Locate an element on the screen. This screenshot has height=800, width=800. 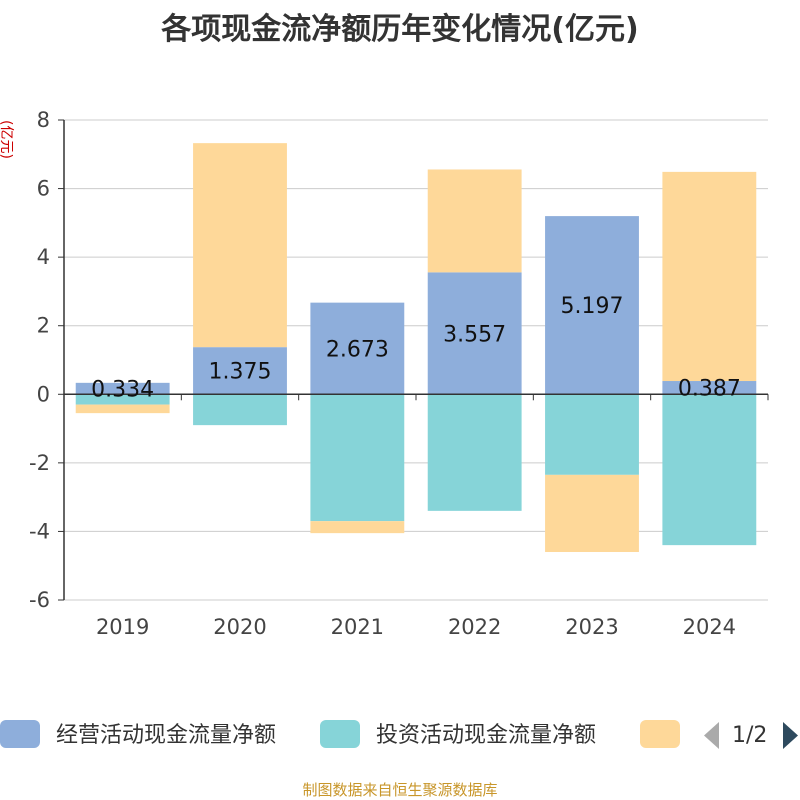
data-source-note: 制图数据来自恒生聚源数据库 is located at coordinates (400, 790).